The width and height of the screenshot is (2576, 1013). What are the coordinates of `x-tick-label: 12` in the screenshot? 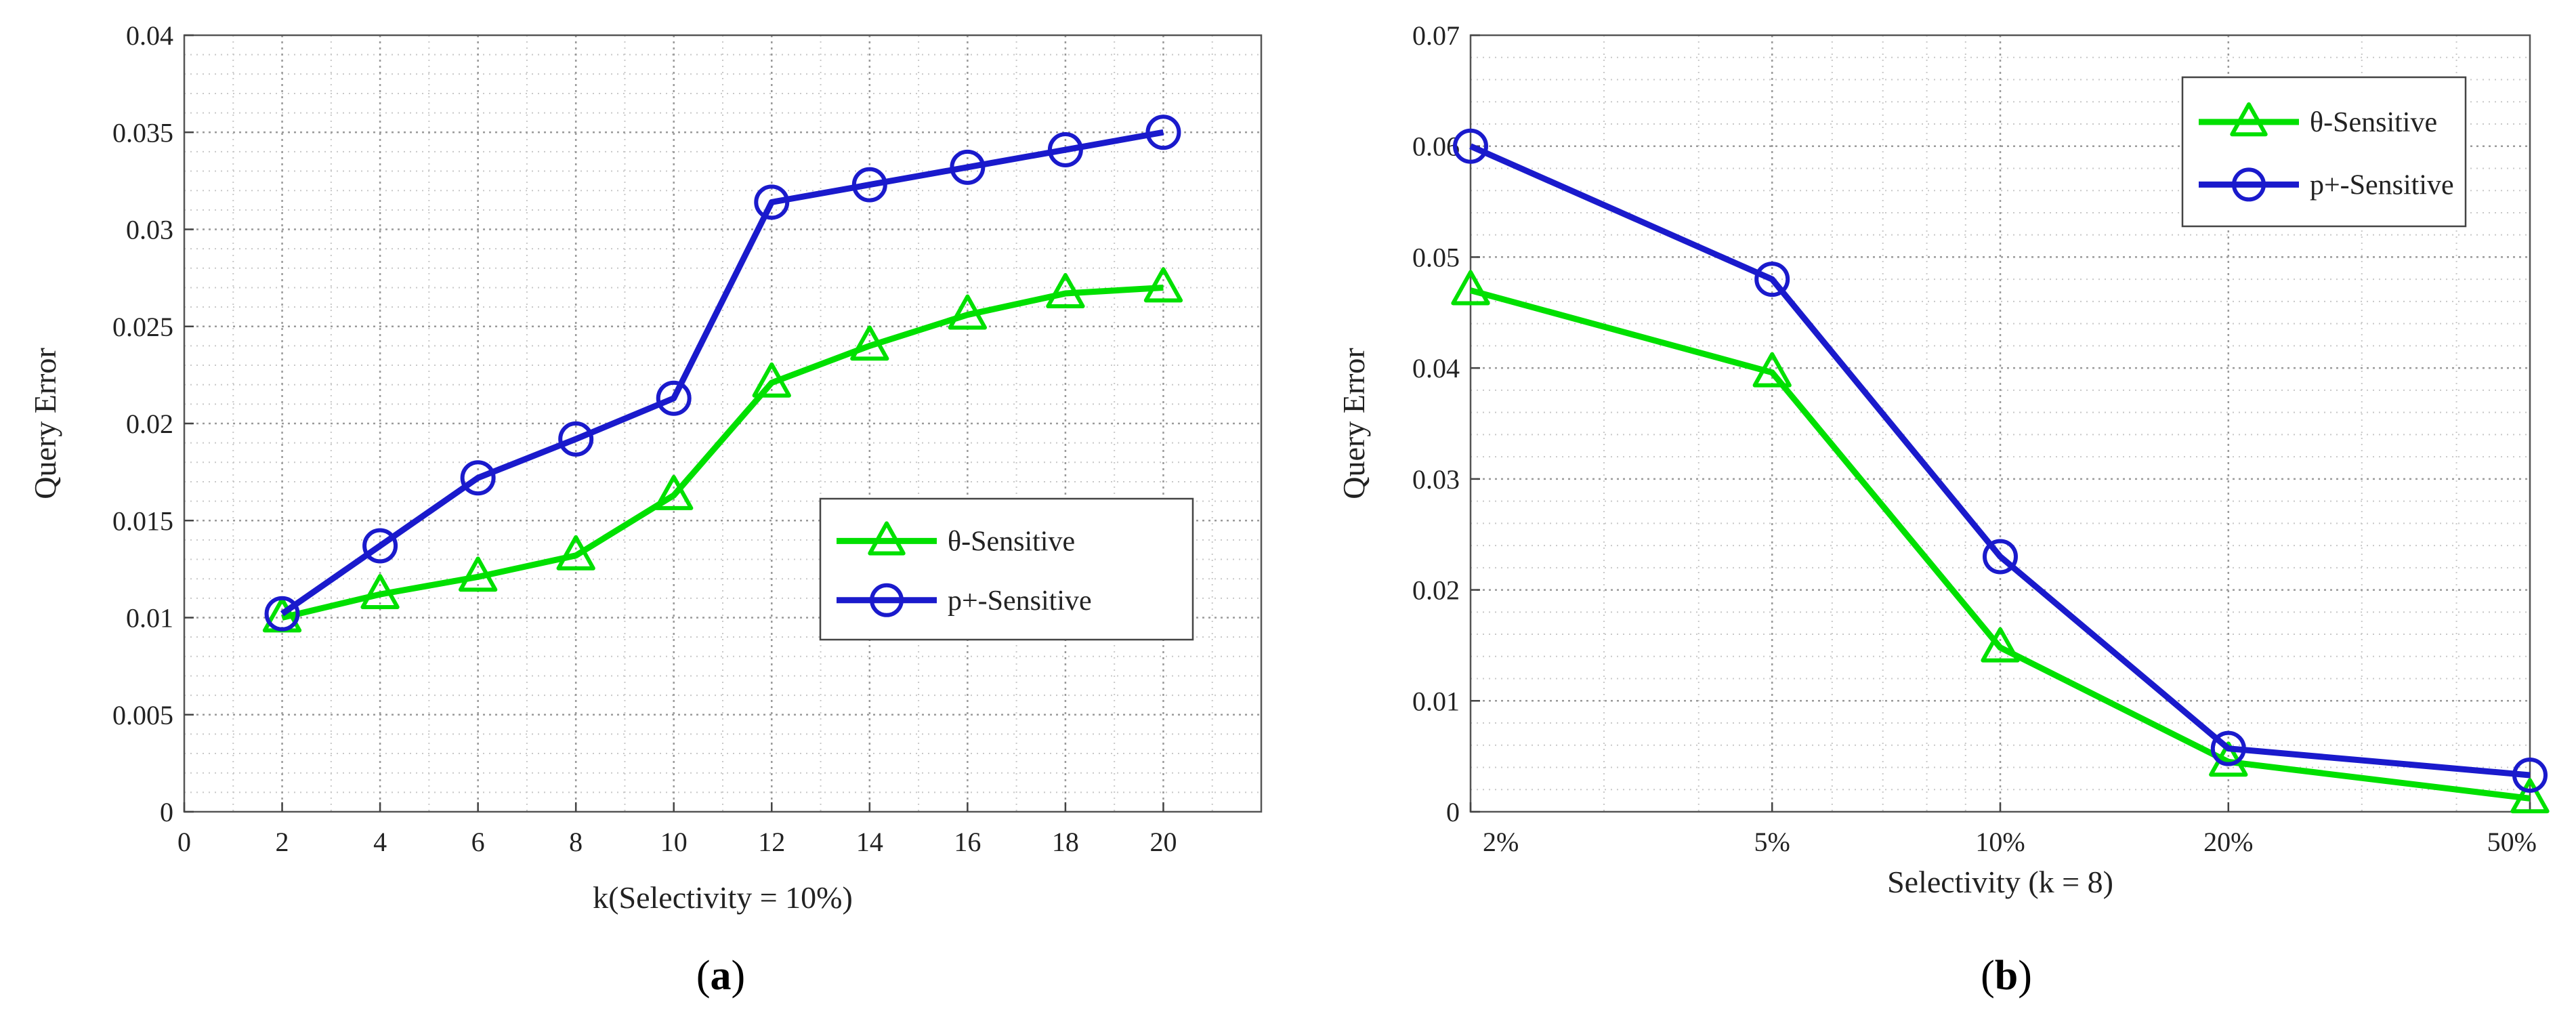 It's located at (771, 842).